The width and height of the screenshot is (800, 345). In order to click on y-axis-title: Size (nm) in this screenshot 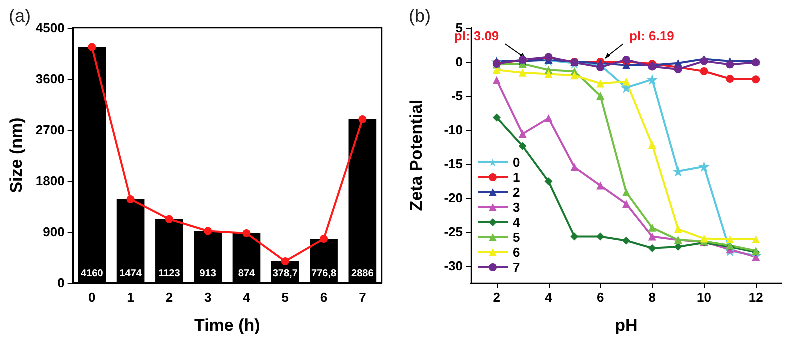, I will do `click(16, 156)`.